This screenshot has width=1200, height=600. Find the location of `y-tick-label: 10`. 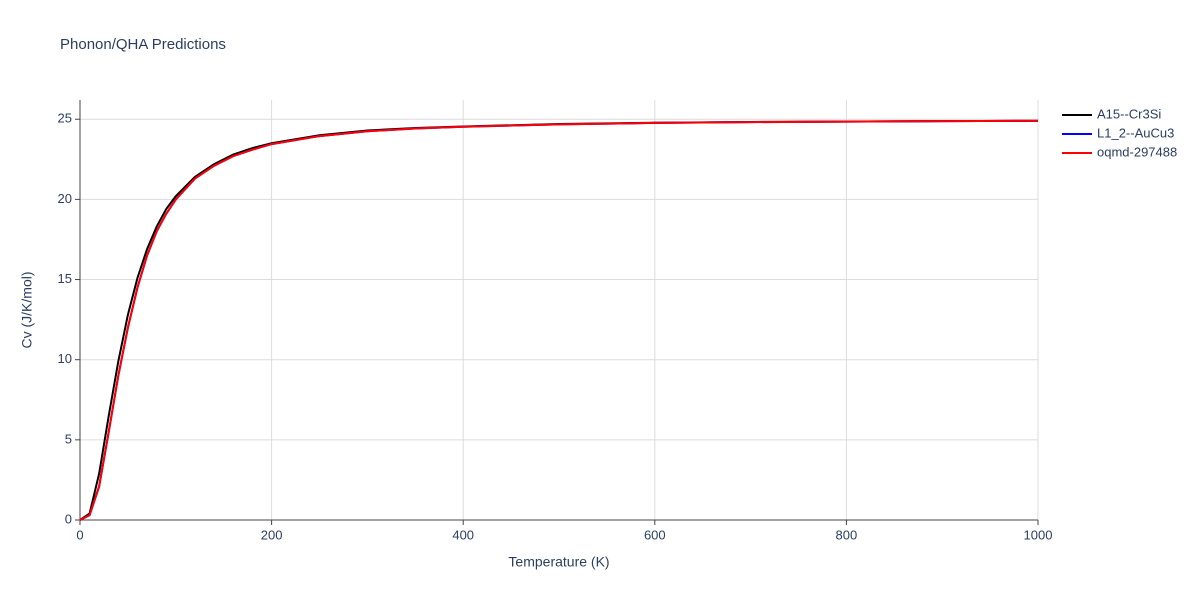

y-tick-label: 10 is located at coordinates (65, 358).